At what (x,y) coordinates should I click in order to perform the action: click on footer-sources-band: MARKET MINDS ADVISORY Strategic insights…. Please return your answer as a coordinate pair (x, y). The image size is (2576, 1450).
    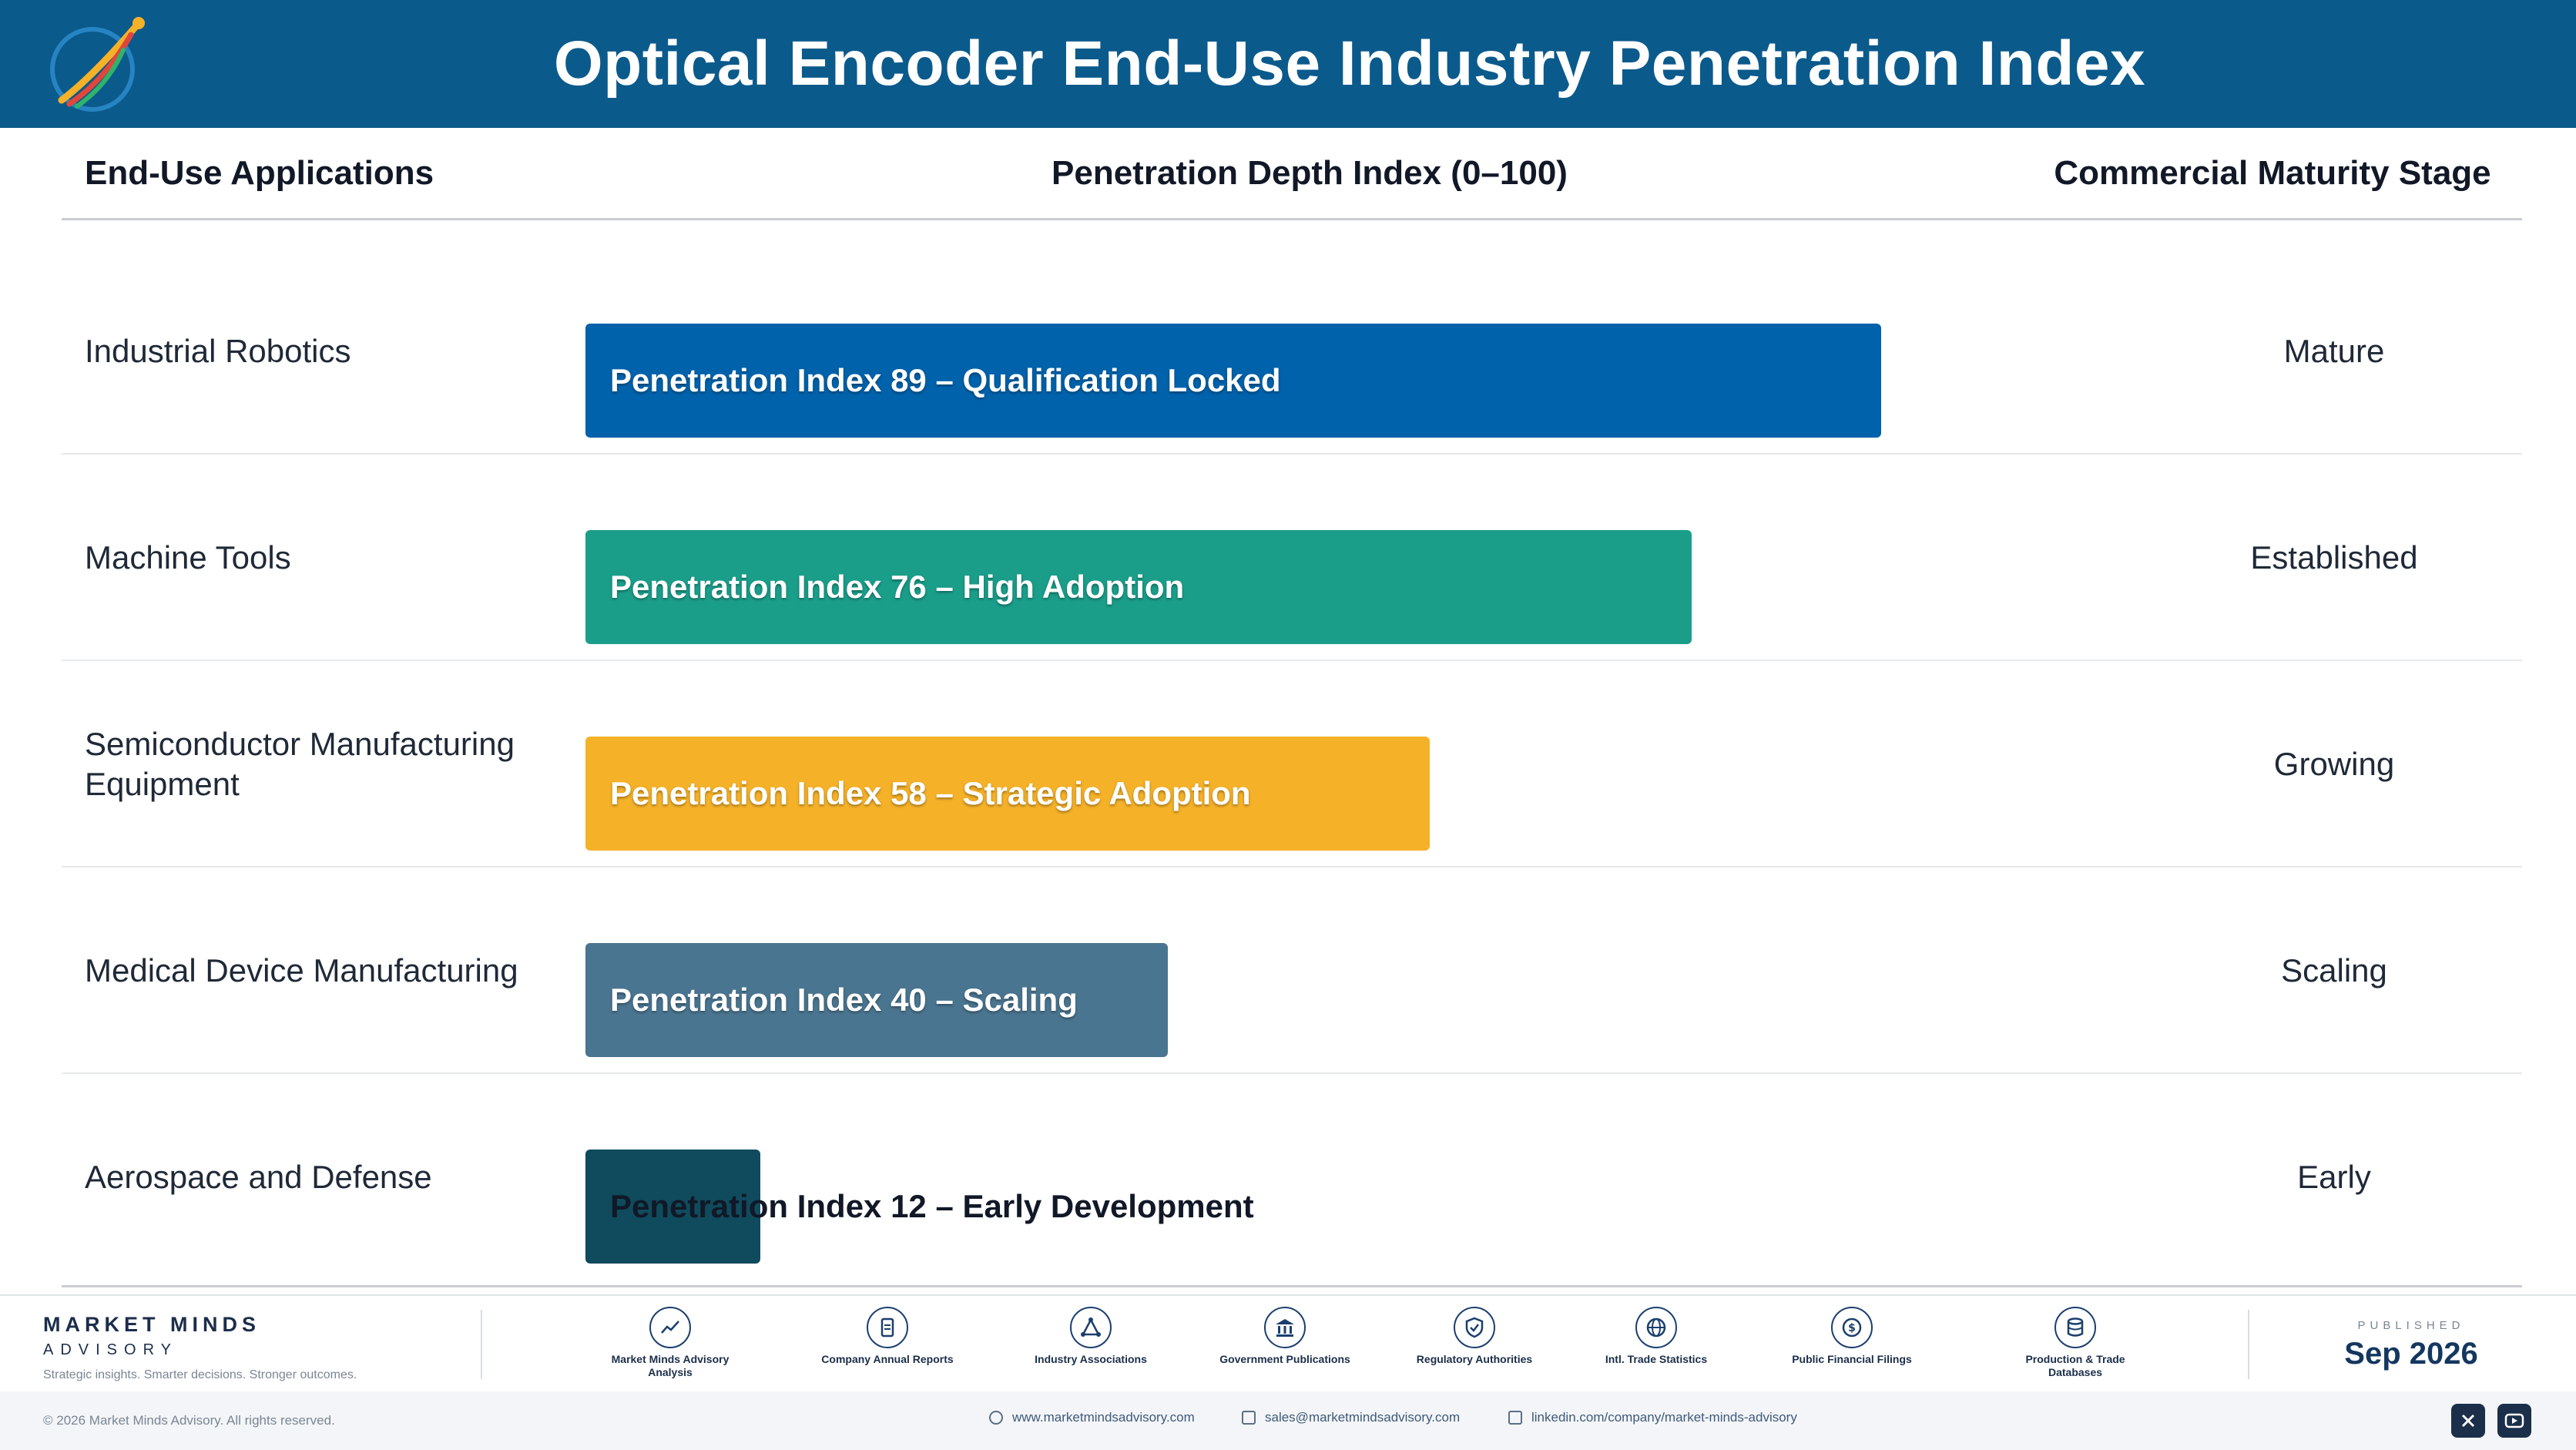
    Looking at the image, I should click on (1288, 1342).